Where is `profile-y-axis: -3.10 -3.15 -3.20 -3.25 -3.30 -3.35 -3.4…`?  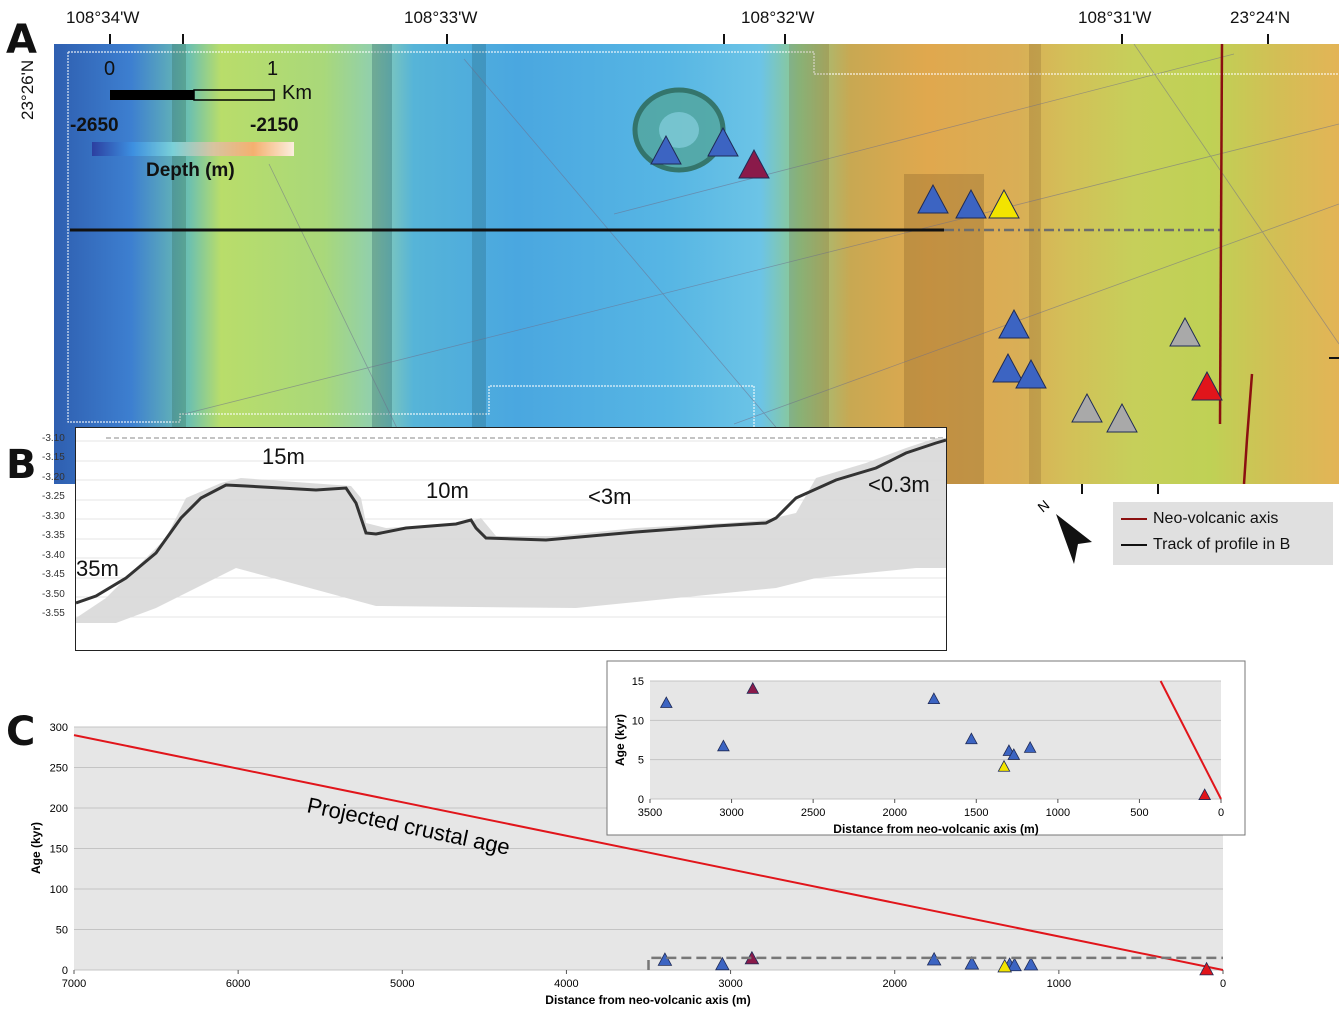
profile-y-axis: -3.10 -3.15 -3.20 -3.25 -3.30 -3.35 -3.4… is located at coordinates (59, 530).